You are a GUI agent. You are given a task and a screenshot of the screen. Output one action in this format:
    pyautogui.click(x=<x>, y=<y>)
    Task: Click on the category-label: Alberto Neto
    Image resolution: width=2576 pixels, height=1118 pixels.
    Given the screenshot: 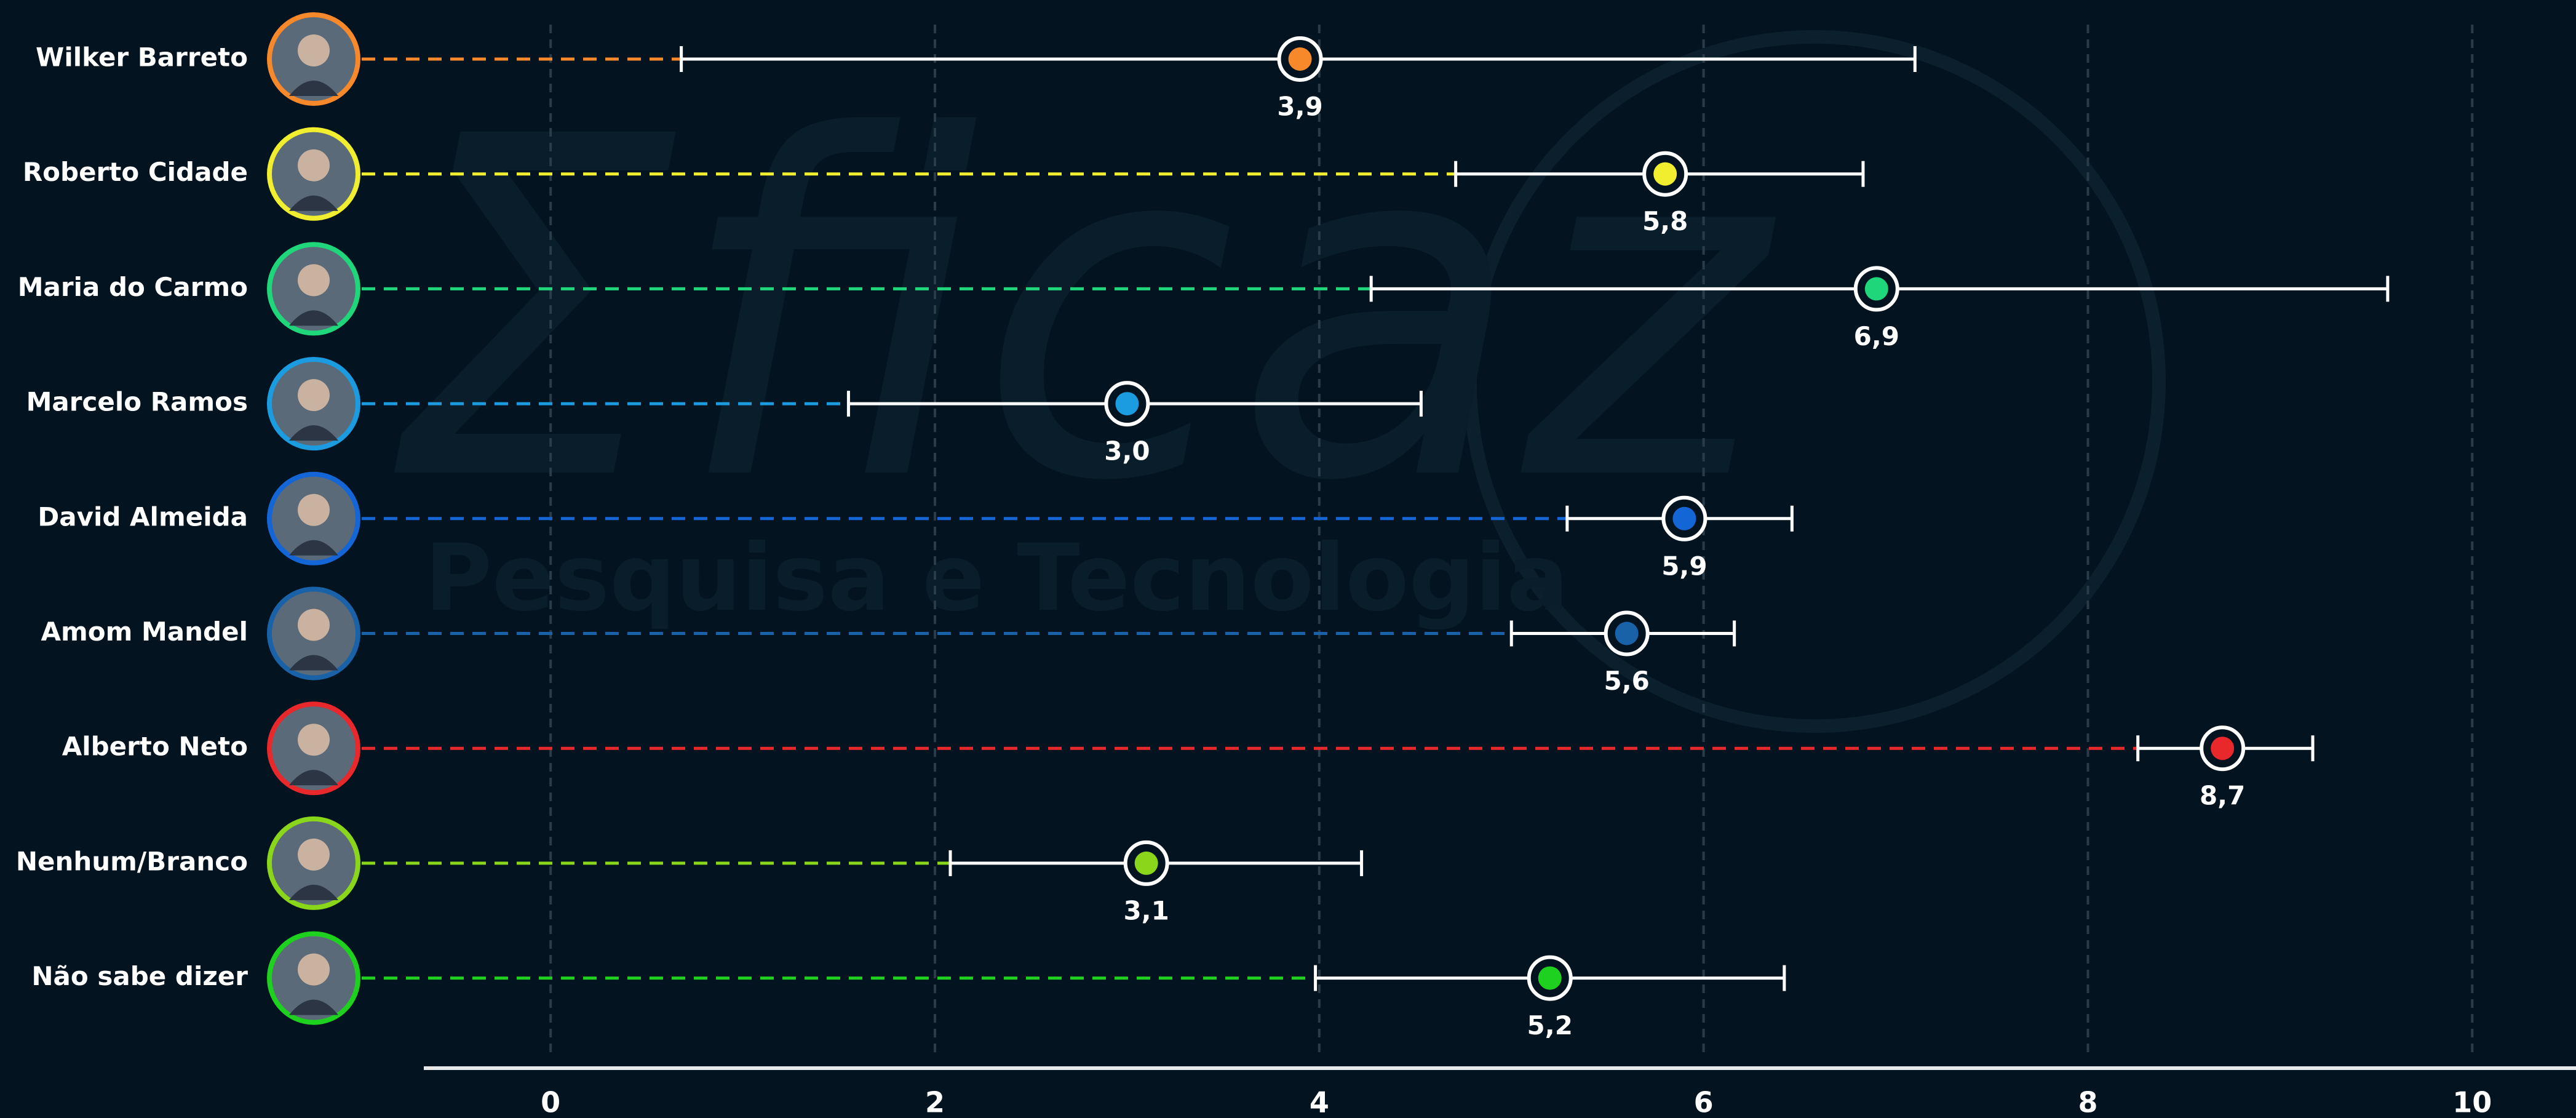 What is the action you would take?
    pyautogui.click(x=155, y=747)
    